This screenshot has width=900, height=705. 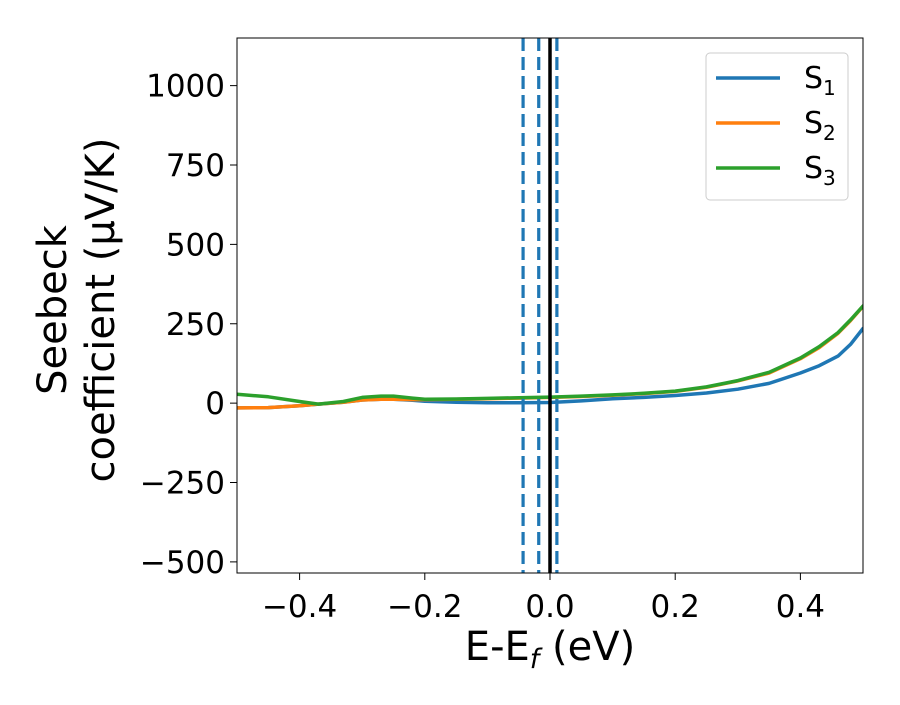 What do you see at coordinates (299, 607) in the screenshot?
I see `x-tick-label: −0.4` at bounding box center [299, 607].